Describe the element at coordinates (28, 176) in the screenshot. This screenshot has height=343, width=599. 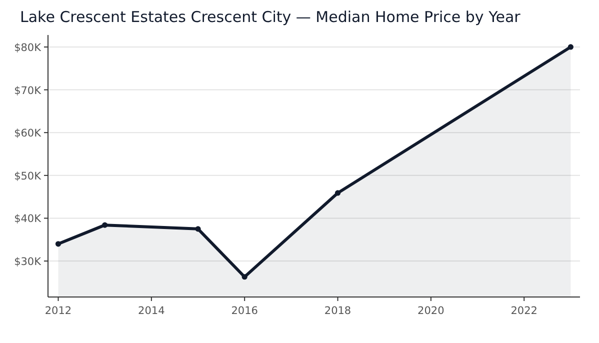
I see `y-tick-label: $50K` at that location.